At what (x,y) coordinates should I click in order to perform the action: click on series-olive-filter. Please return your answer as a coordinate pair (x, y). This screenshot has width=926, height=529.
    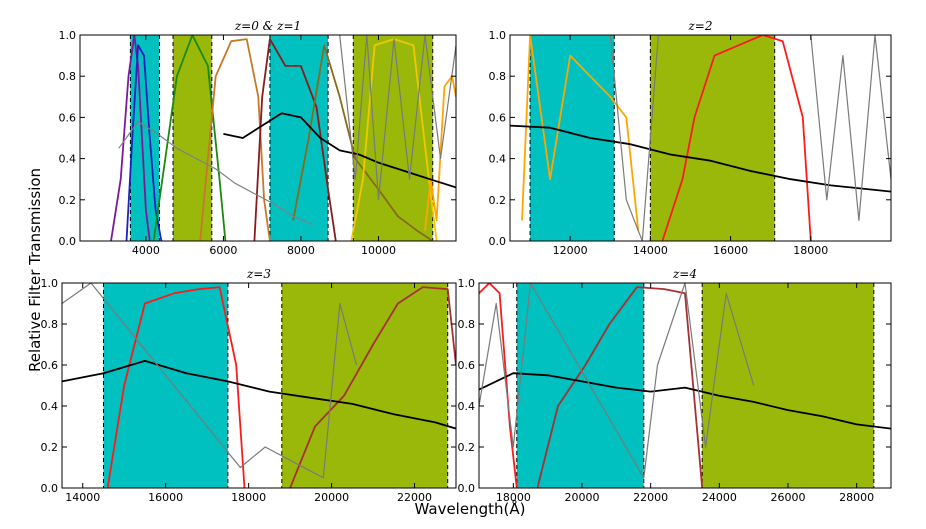
    Looking at the image, I should click on (363, 142).